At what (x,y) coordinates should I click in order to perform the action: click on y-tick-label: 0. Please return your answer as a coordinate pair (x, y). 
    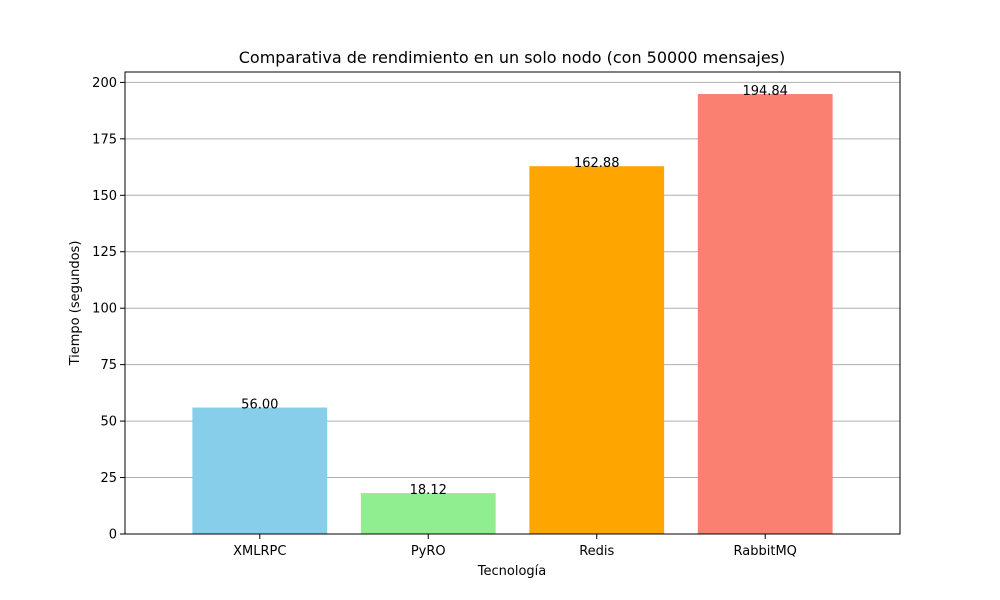
    Looking at the image, I should click on (113, 535).